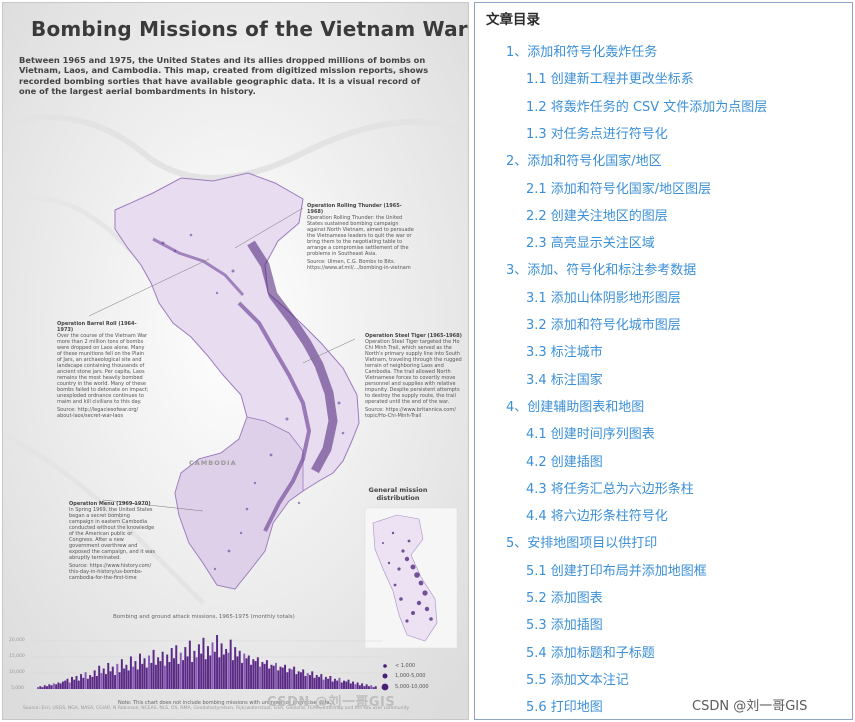 Image resolution: width=855 pixels, height=722 pixels. What do you see at coordinates (597, 216) in the screenshot?
I see `toc-subsection-link: 2.2 创建关注地区的图层` at bounding box center [597, 216].